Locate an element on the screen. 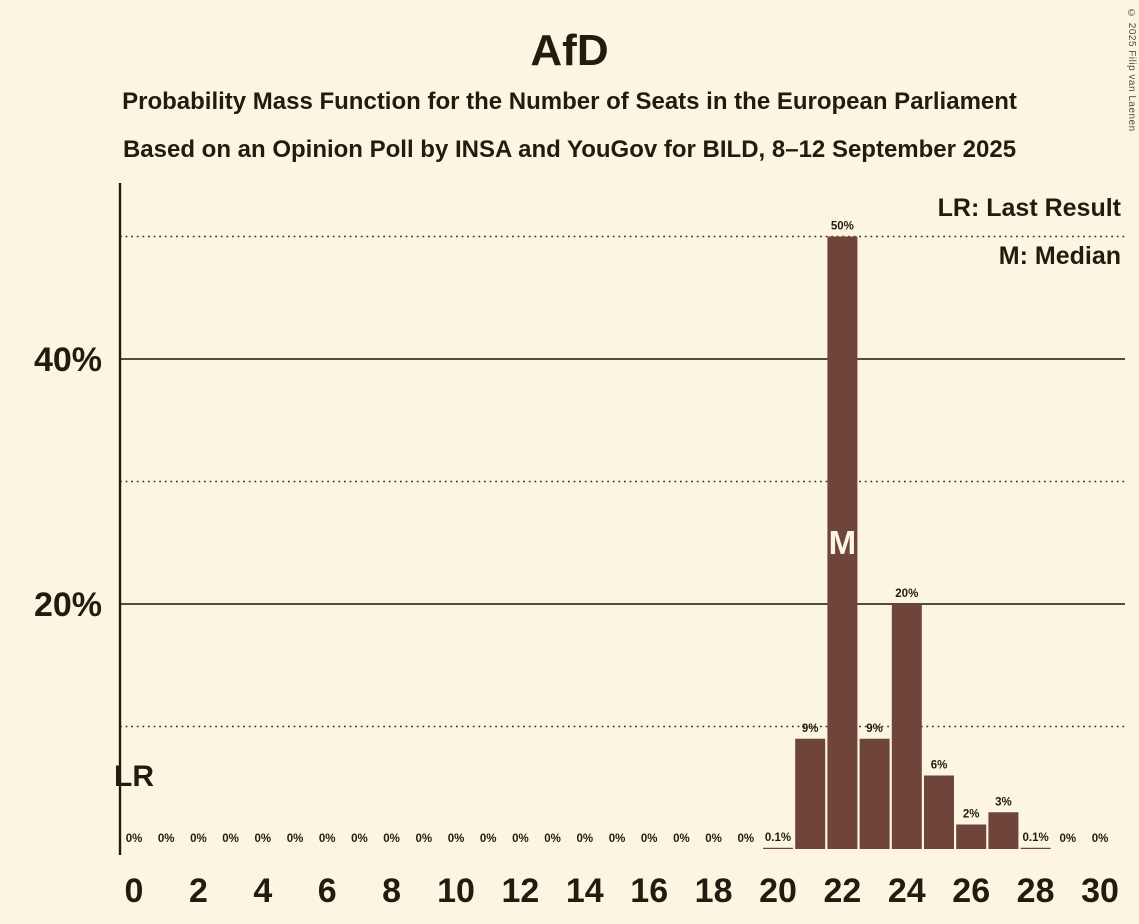 This screenshot has height=924, width=1139. bar-label-seat-0: 0% is located at coordinates (134, 839).